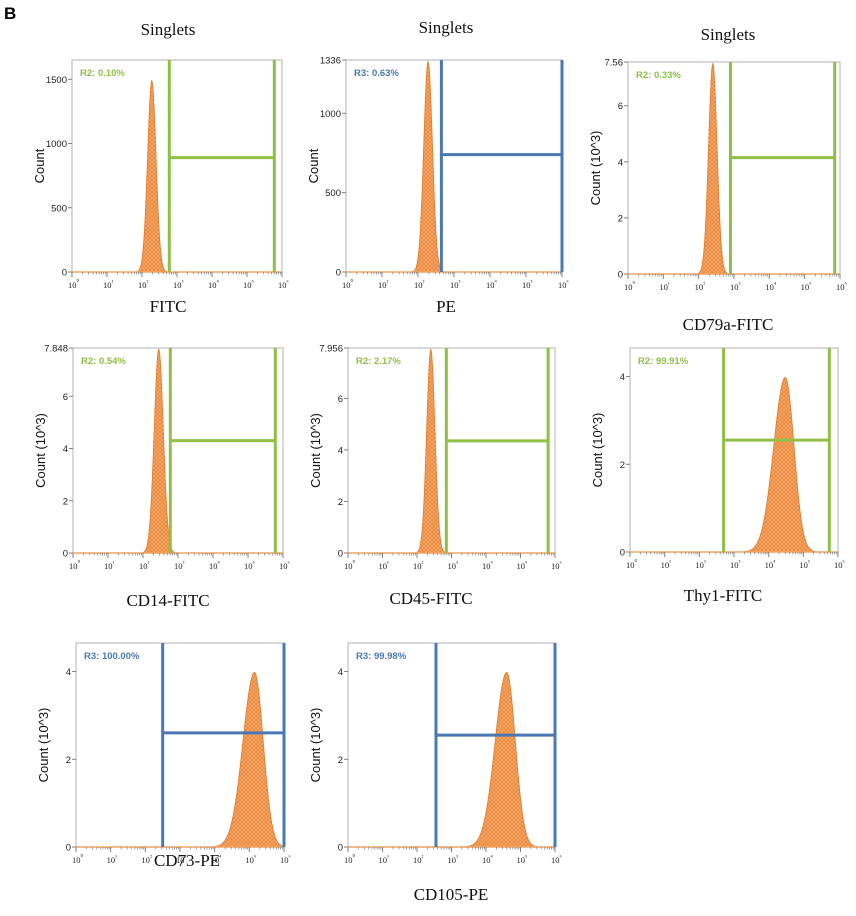 Image resolution: width=856 pixels, height=916 pixels. I want to click on y-tick-label: 7.848, so click(56, 349).